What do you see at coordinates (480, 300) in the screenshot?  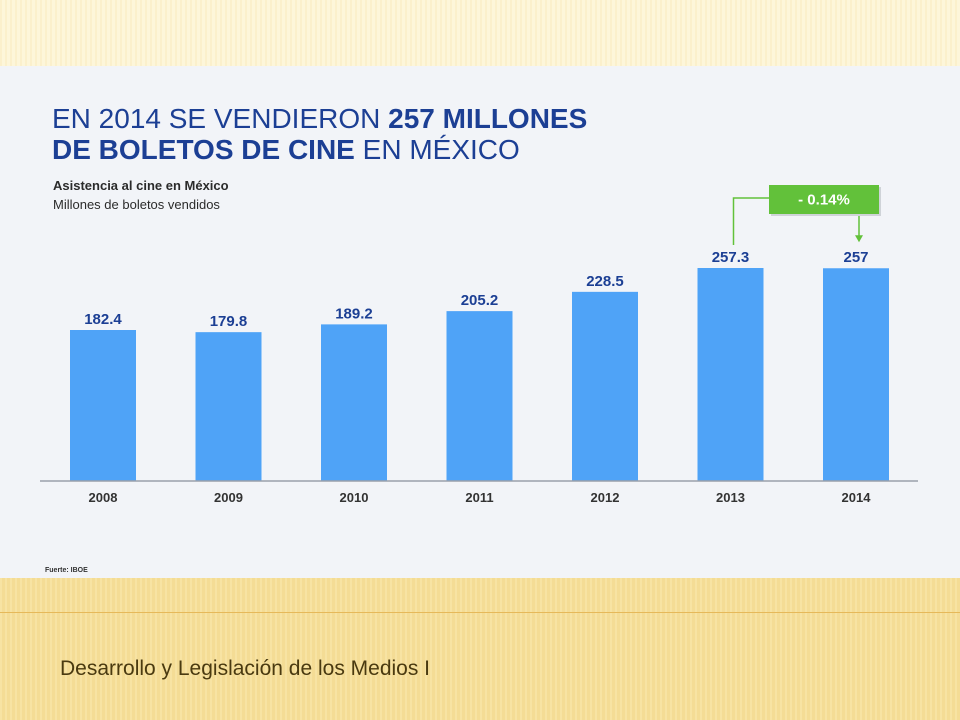 I see `data-label-2011: 205.2` at bounding box center [480, 300].